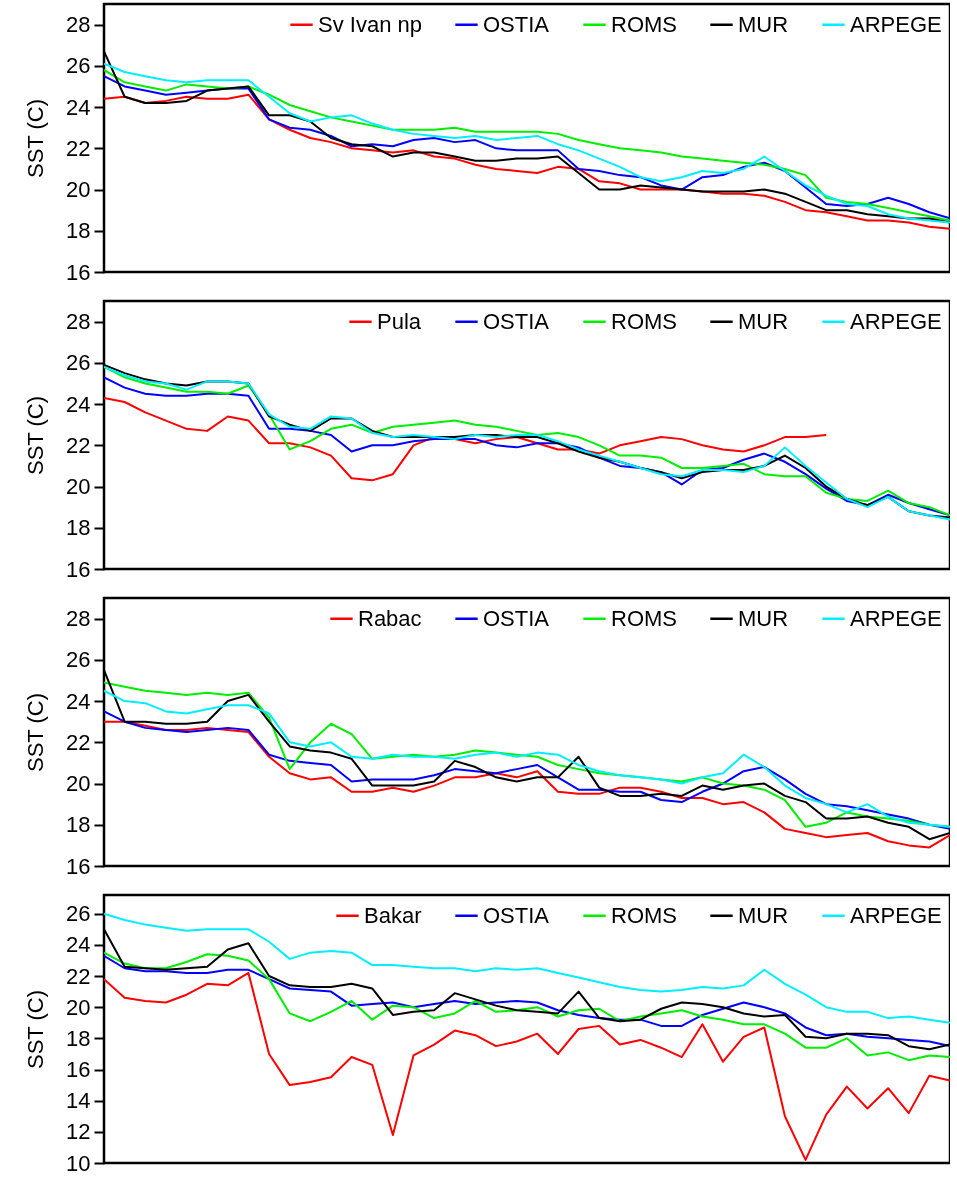 The image size is (957, 1190). I want to click on y-tick-label: 12, so click(78, 1132).